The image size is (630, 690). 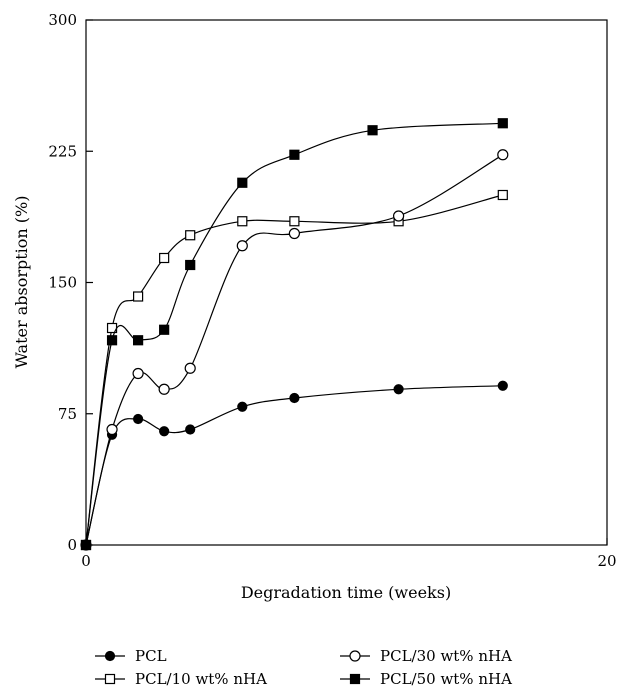 What do you see at coordinates (606, 561) in the screenshot?
I see `x-tick-label: 20` at bounding box center [606, 561].